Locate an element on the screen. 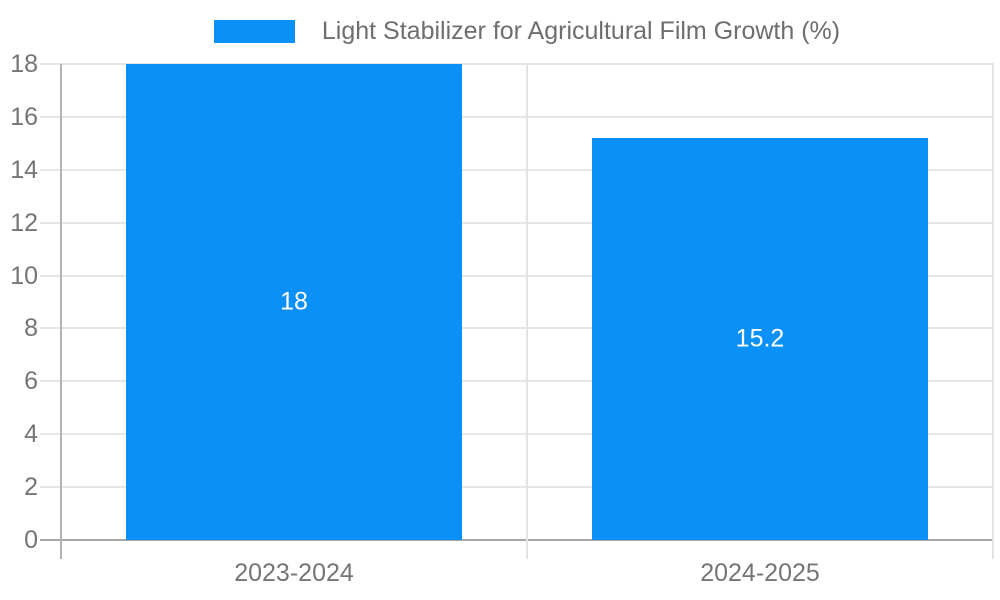  y-axis-tick-label: 8 is located at coordinates (31, 328).